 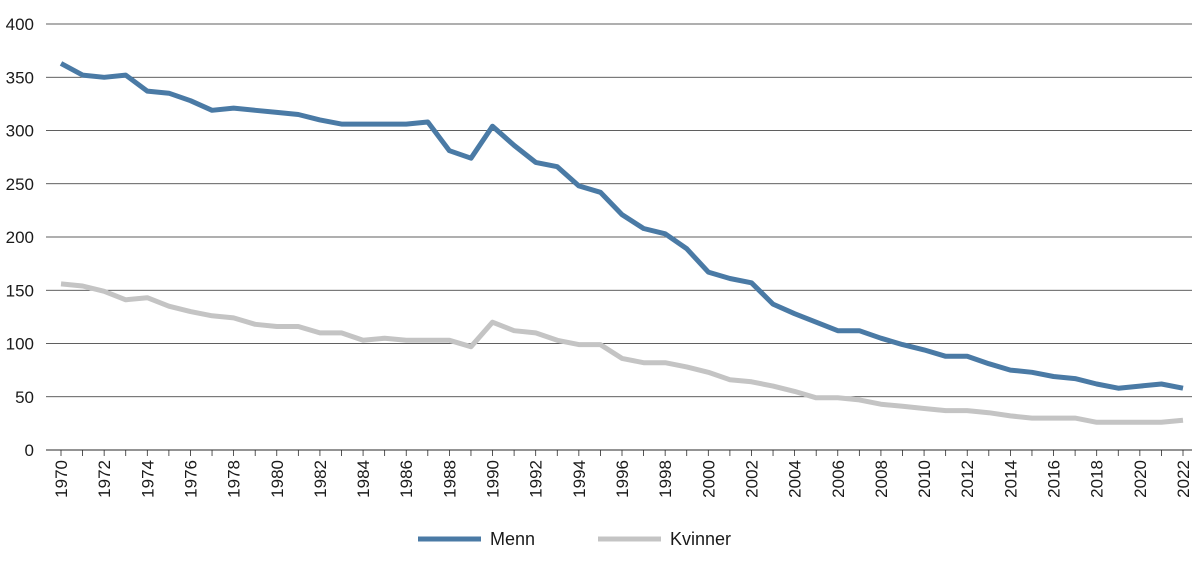 I want to click on x-tick-label: 1984, so click(x=363, y=479).